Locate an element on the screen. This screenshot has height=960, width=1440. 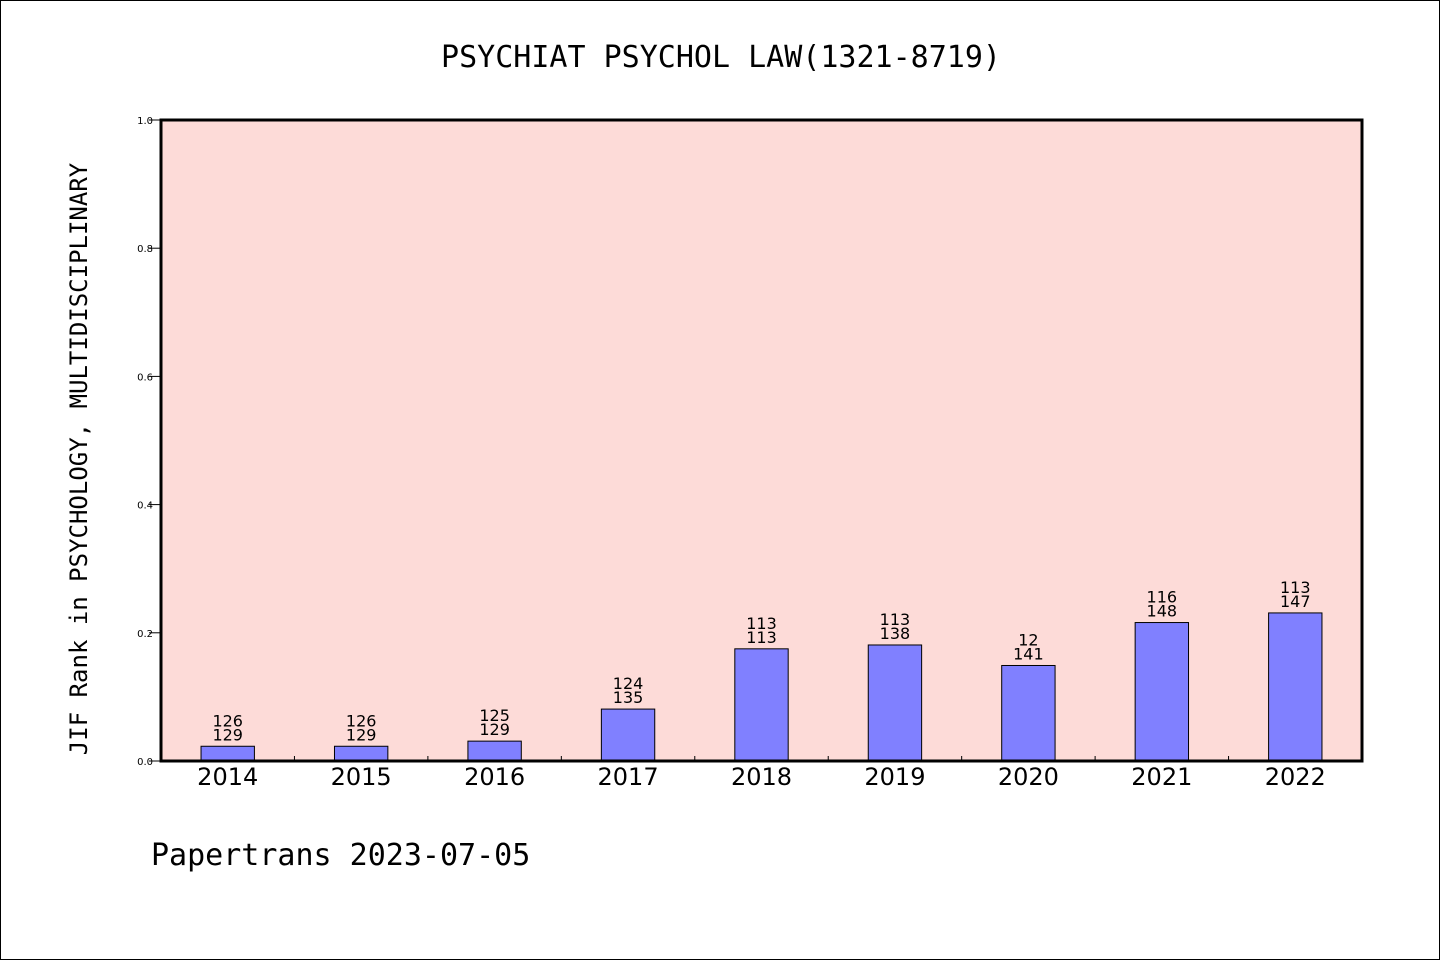
y-axis: 0.0 0.2 0.4 0.6 0.8 1.0 is located at coordinates (149, 442).